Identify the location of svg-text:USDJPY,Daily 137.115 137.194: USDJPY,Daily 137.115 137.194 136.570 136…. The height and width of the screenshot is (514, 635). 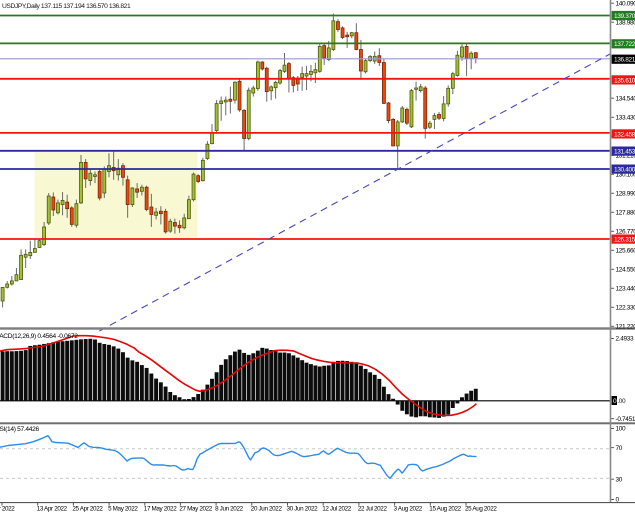
(66, 6).